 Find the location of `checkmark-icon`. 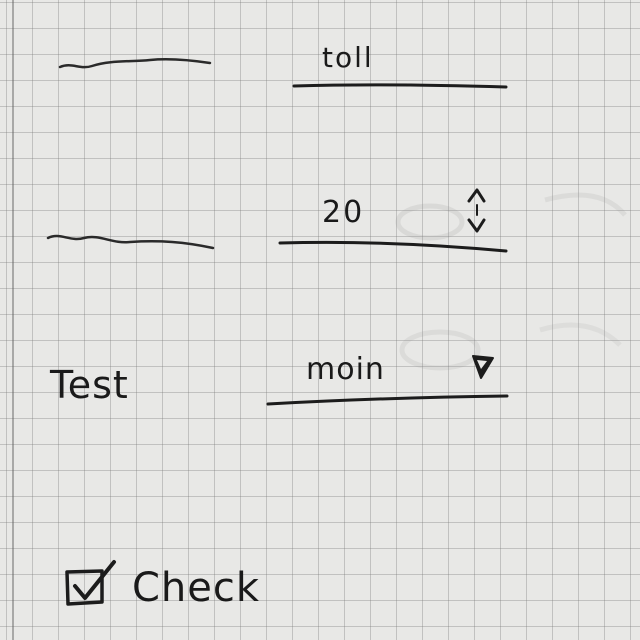

checkmark-icon is located at coordinates (94, 580).